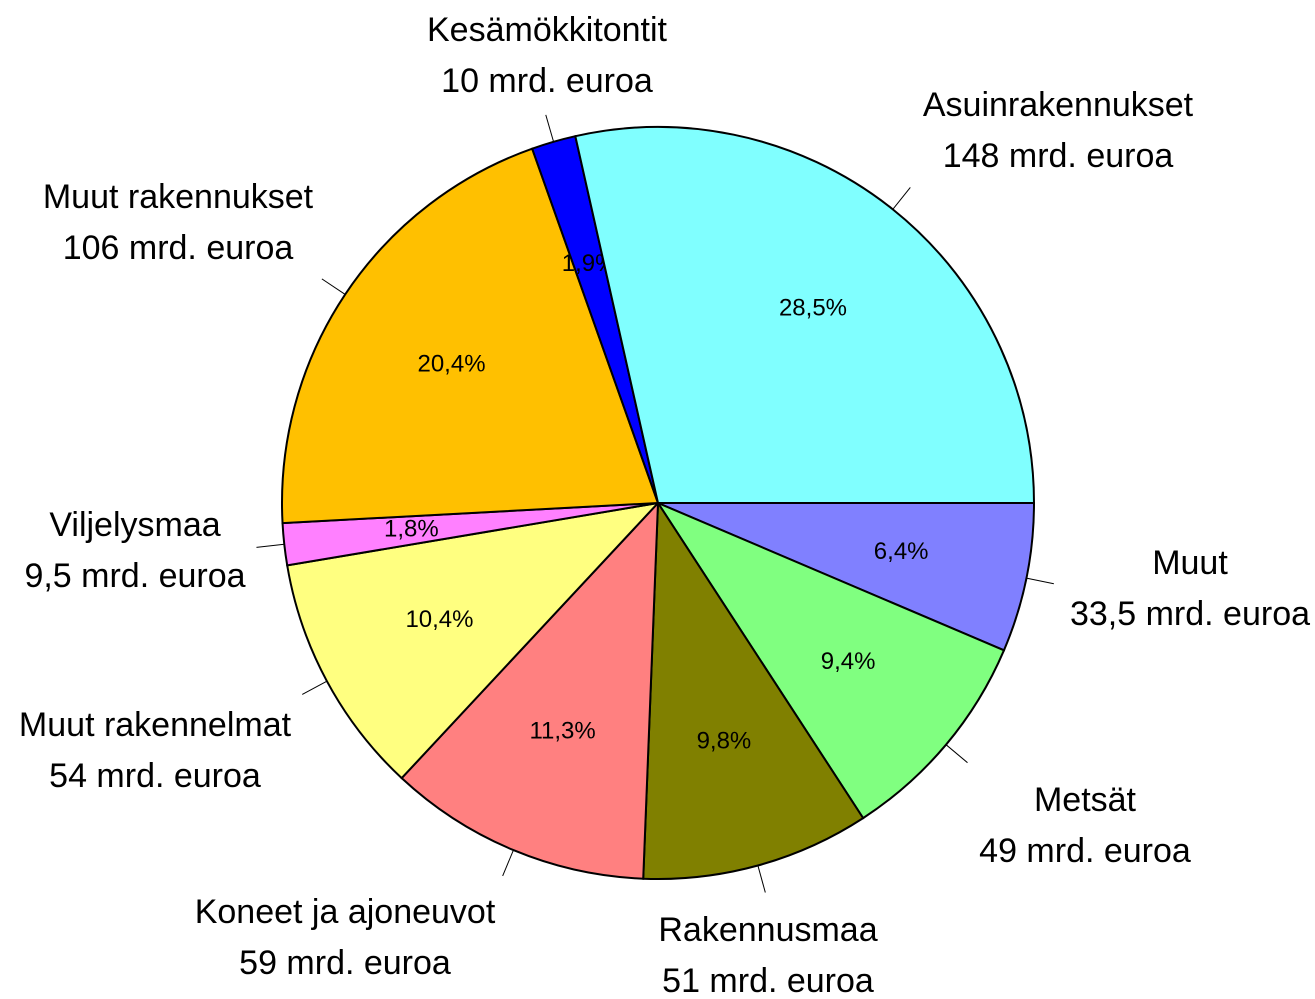  What do you see at coordinates (1190, 563) in the screenshot?
I see `category-label: Muut` at bounding box center [1190, 563].